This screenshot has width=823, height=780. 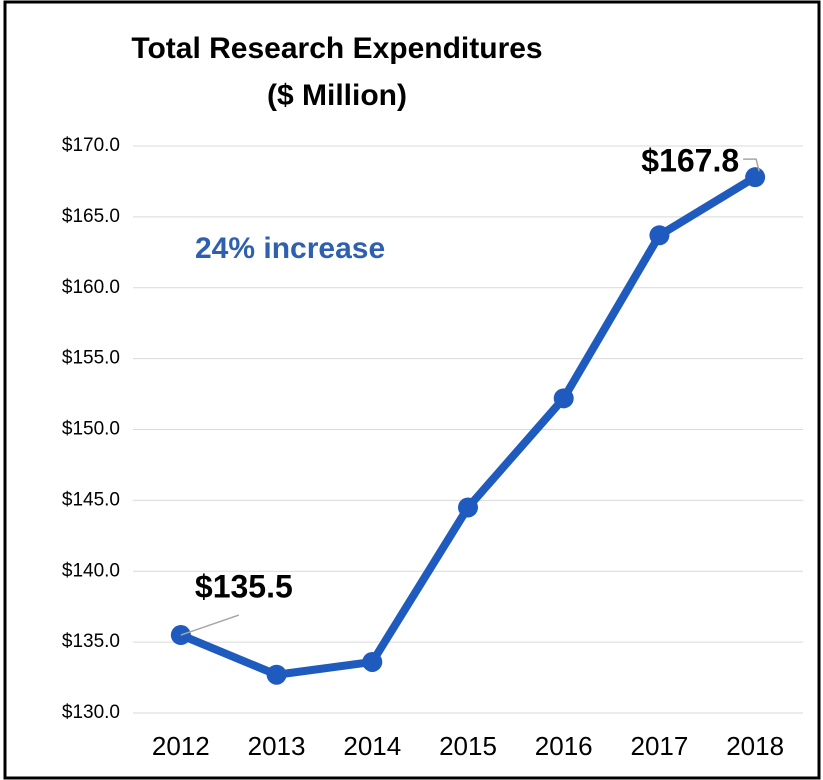 I want to click on y-tick-label: $165.0, so click(x=91, y=216).